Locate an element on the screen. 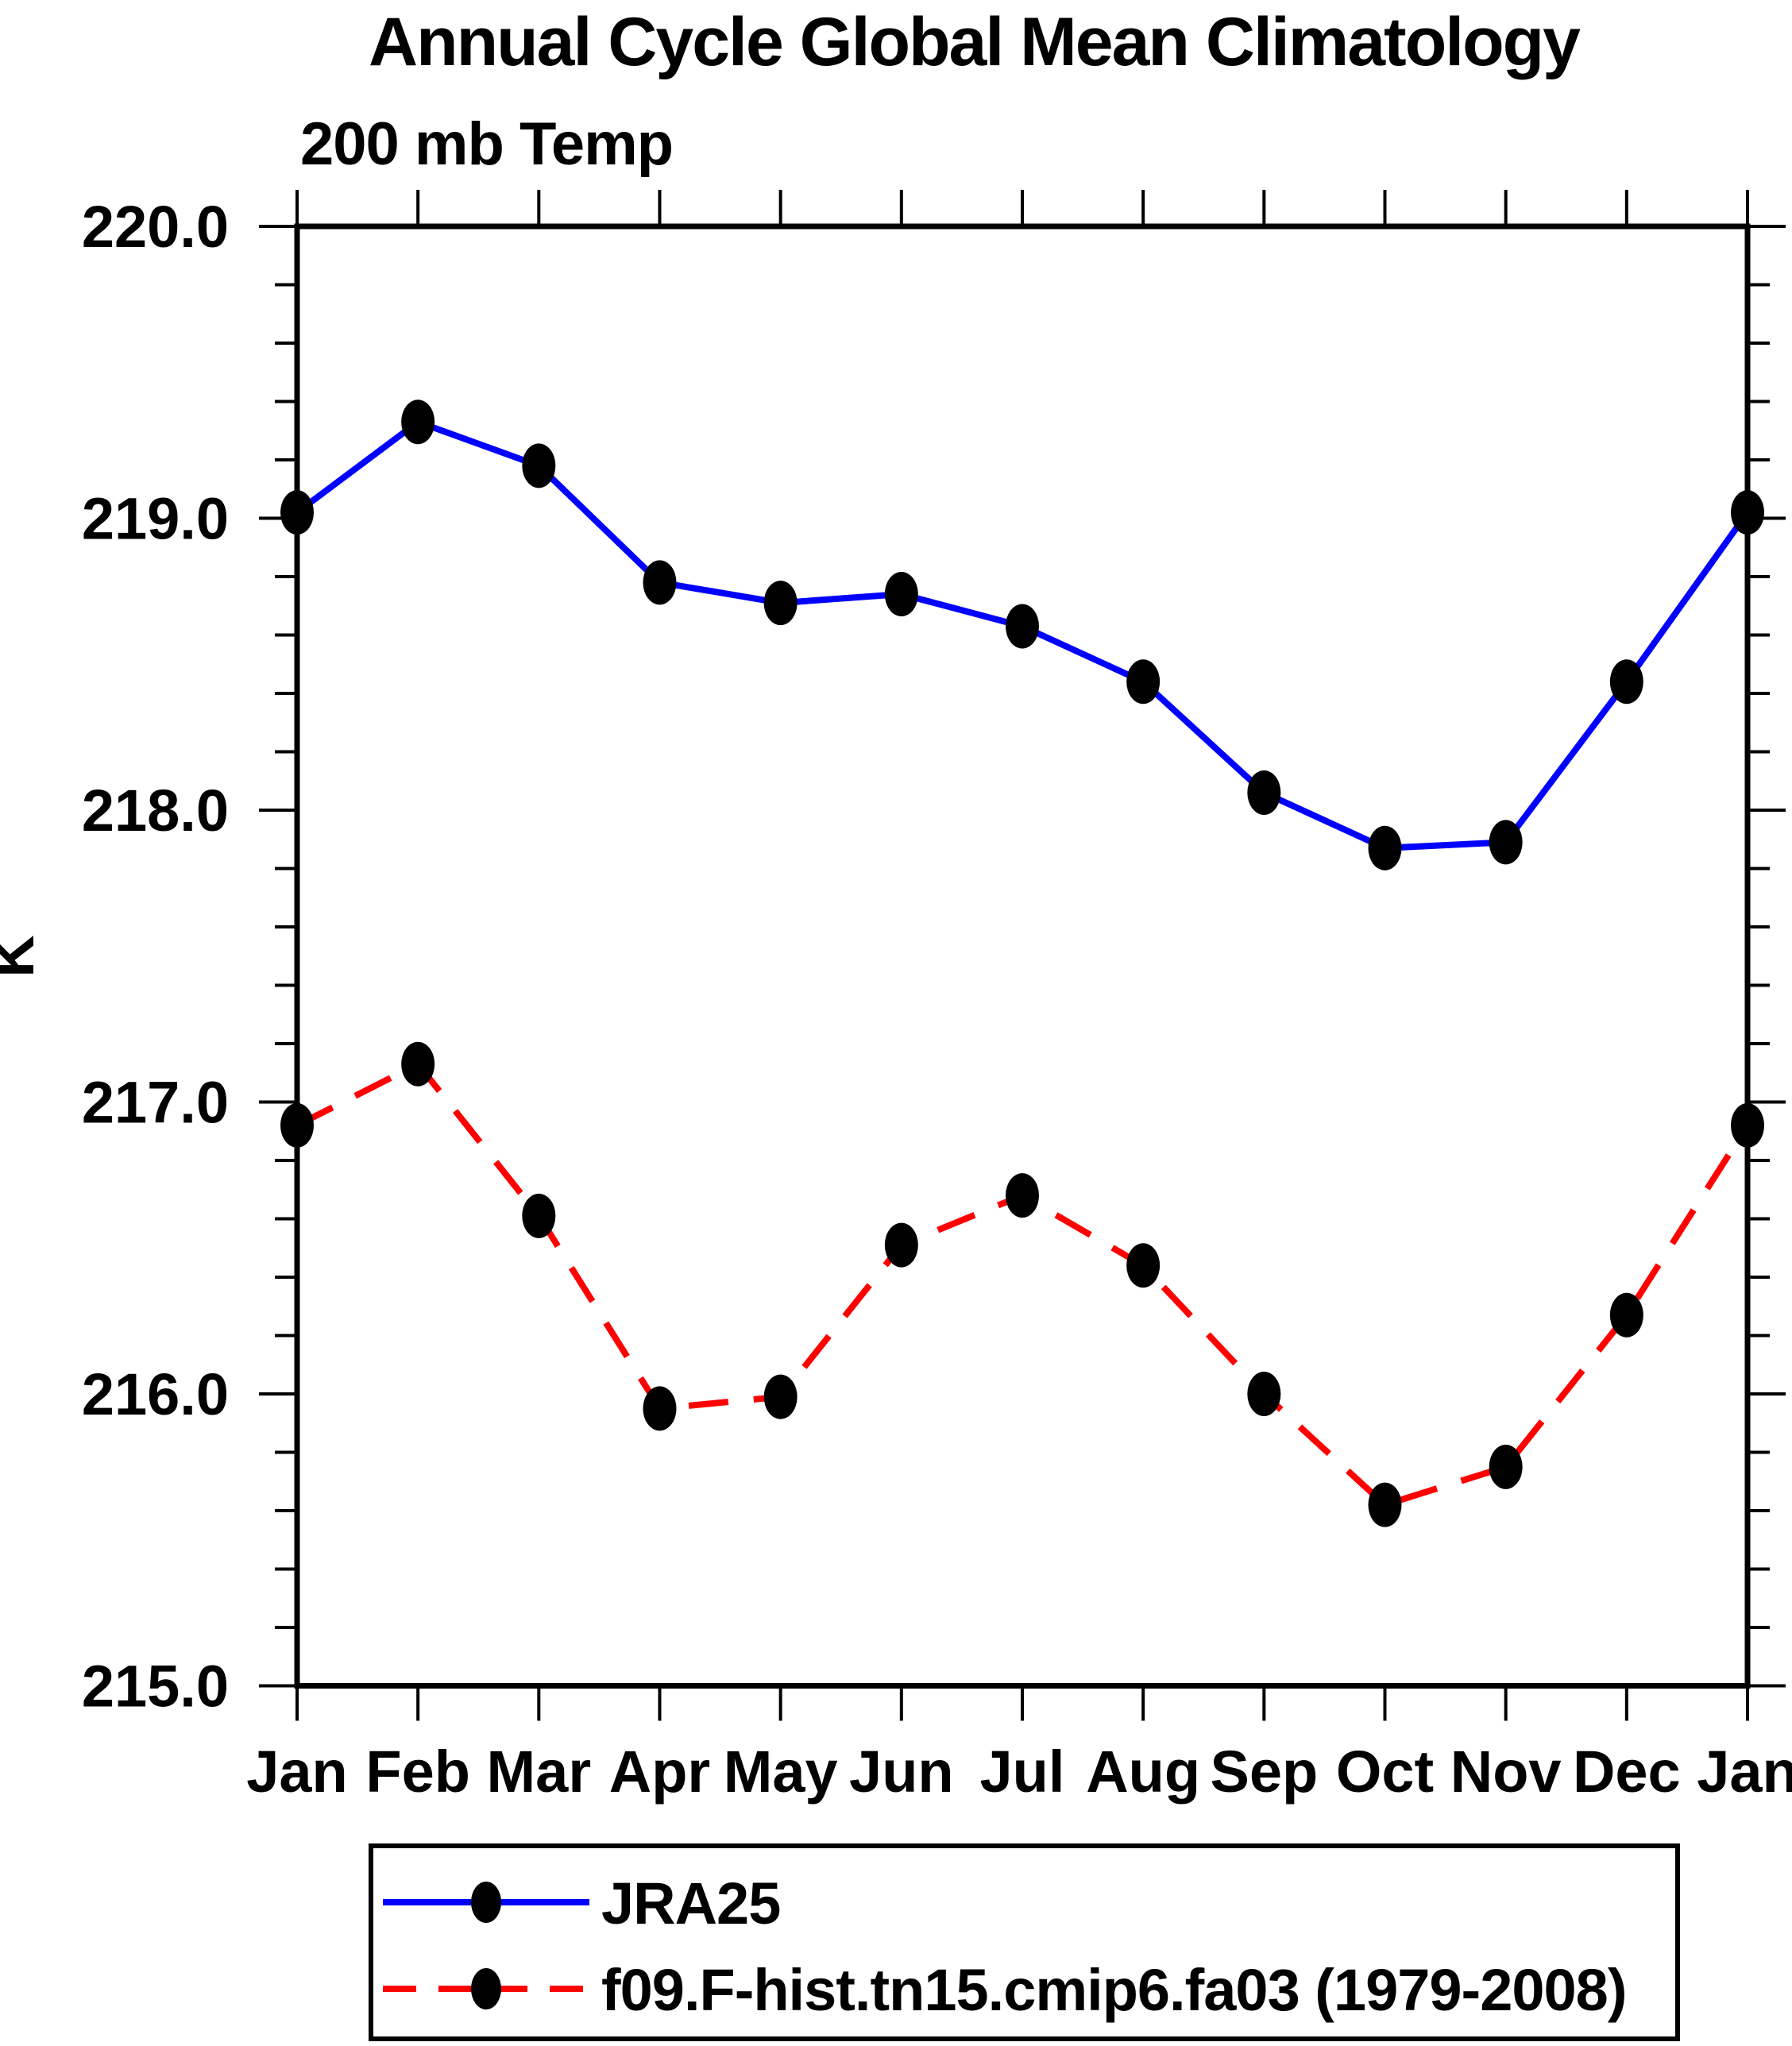 Image resolution: width=1792 pixels, height=2046 pixels. x-tick-label: Jul is located at coordinates (1022, 1772).